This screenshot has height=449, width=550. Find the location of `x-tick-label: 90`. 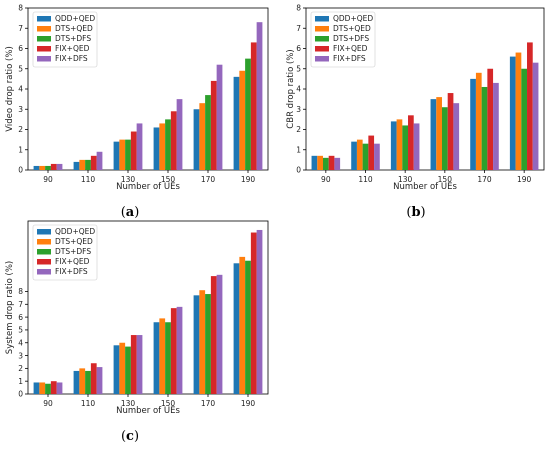

x-tick-label: 90 is located at coordinates (326, 179).